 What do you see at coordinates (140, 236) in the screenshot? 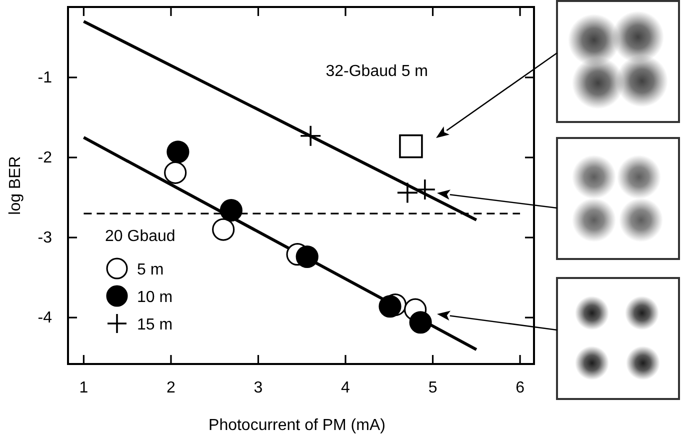
I see `legend-title: 20 Gbaud` at bounding box center [140, 236].